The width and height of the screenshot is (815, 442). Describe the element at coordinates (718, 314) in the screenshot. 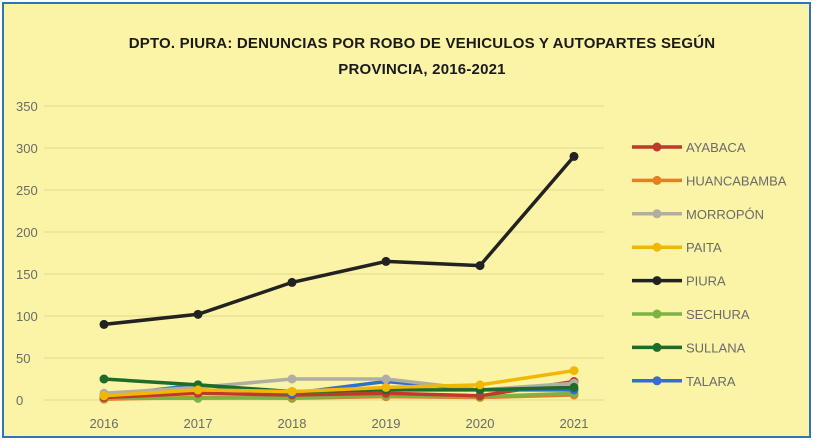

I see `legend-label: SECHURA` at that location.